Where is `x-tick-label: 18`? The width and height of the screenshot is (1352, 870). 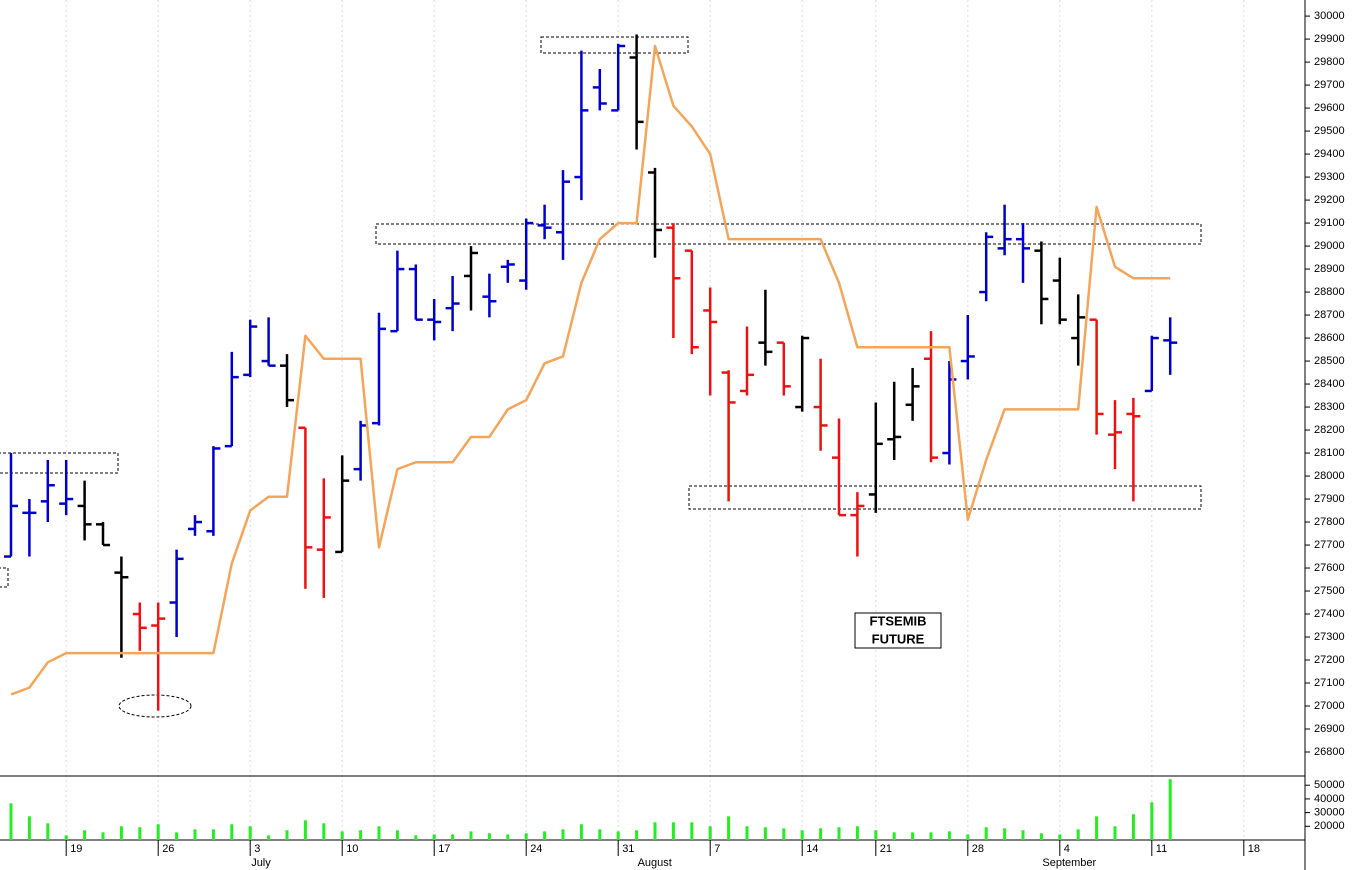 x-tick-label: 18 is located at coordinates (1254, 849).